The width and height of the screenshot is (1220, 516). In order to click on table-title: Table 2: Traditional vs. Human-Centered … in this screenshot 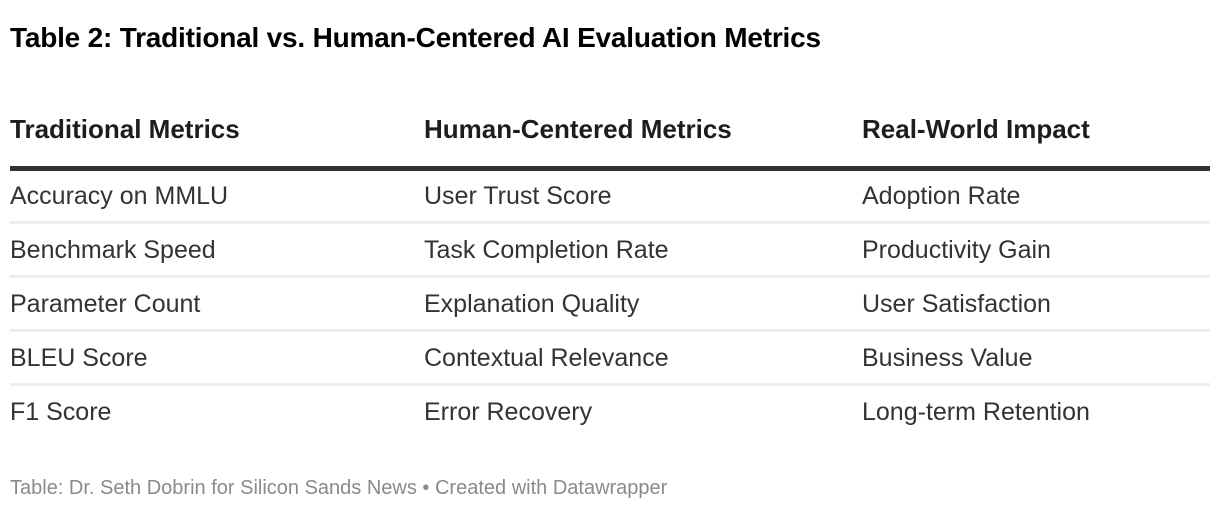, I will do `click(415, 37)`.